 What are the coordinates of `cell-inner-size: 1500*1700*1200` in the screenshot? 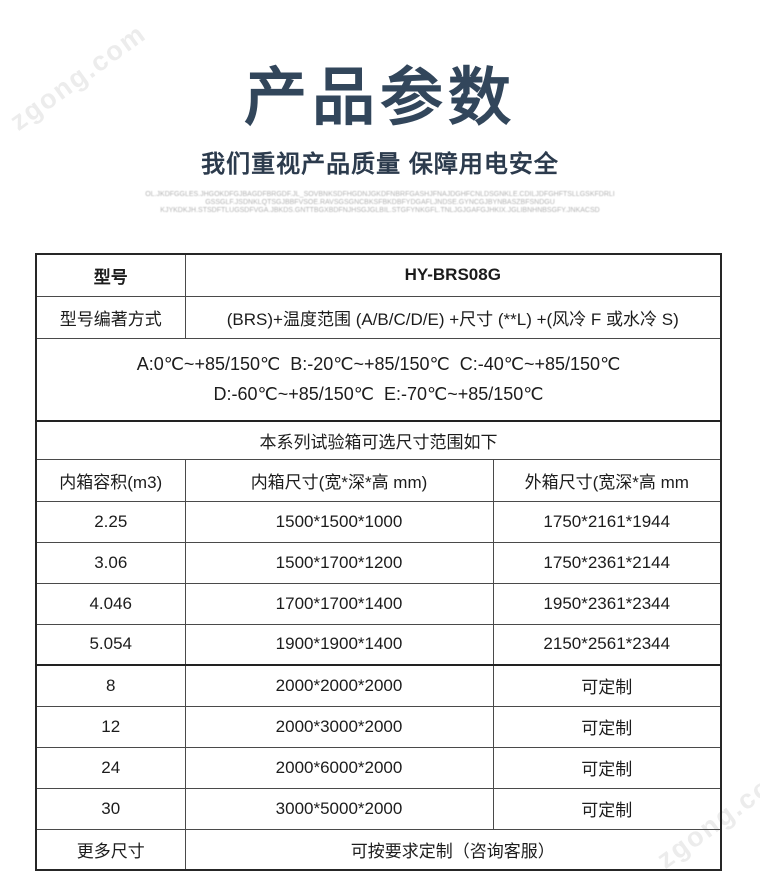 It's located at (339, 562).